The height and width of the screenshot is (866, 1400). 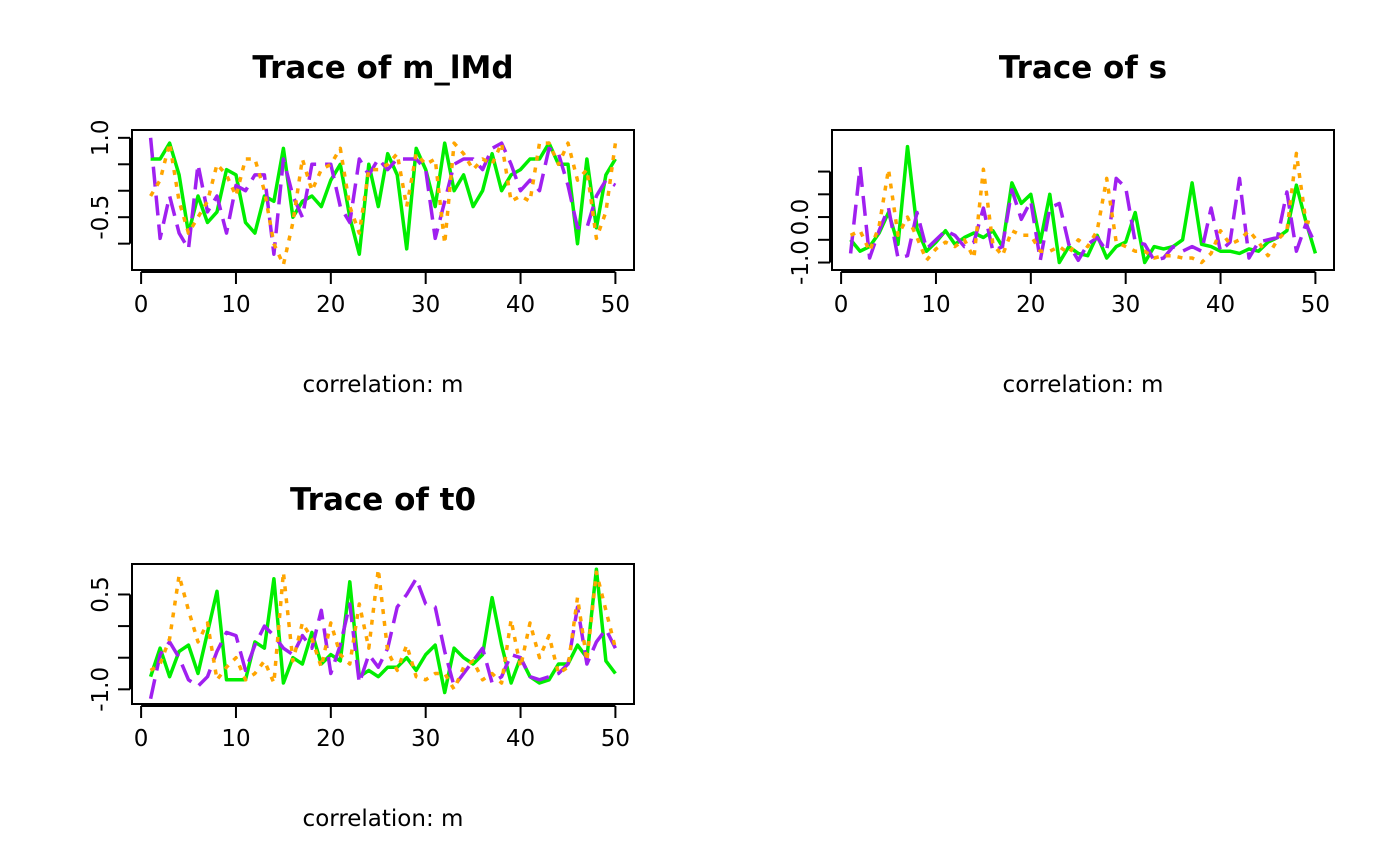 What do you see at coordinates (101, 217) in the screenshot?
I see `y-tick-label: -0.5` at bounding box center [101, 217].